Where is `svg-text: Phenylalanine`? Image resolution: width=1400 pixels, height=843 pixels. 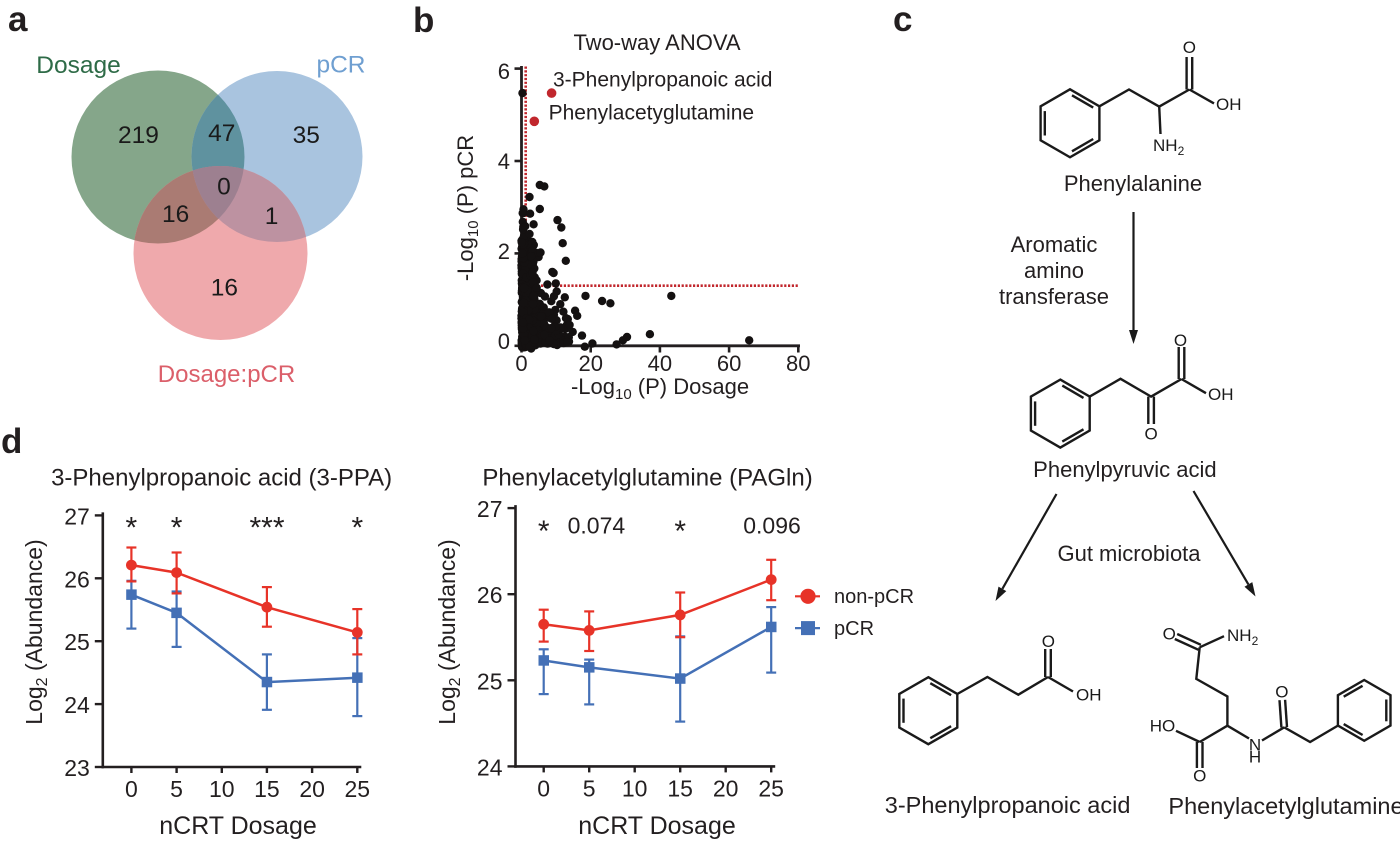
svg-text: Phenylalanine is located at coordinates (1133, 183).